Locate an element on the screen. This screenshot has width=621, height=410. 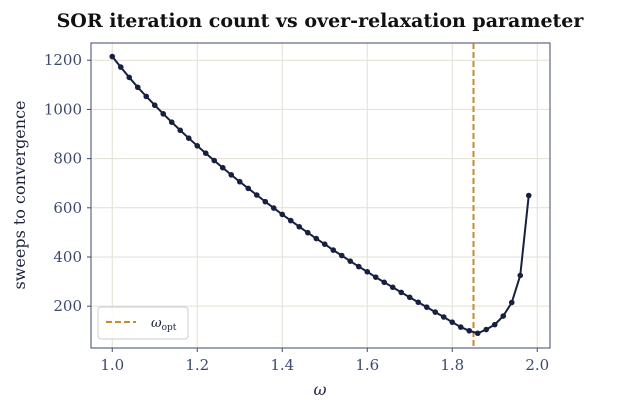
x-tick-label: 1.2 is located at coordinates (197, 365).